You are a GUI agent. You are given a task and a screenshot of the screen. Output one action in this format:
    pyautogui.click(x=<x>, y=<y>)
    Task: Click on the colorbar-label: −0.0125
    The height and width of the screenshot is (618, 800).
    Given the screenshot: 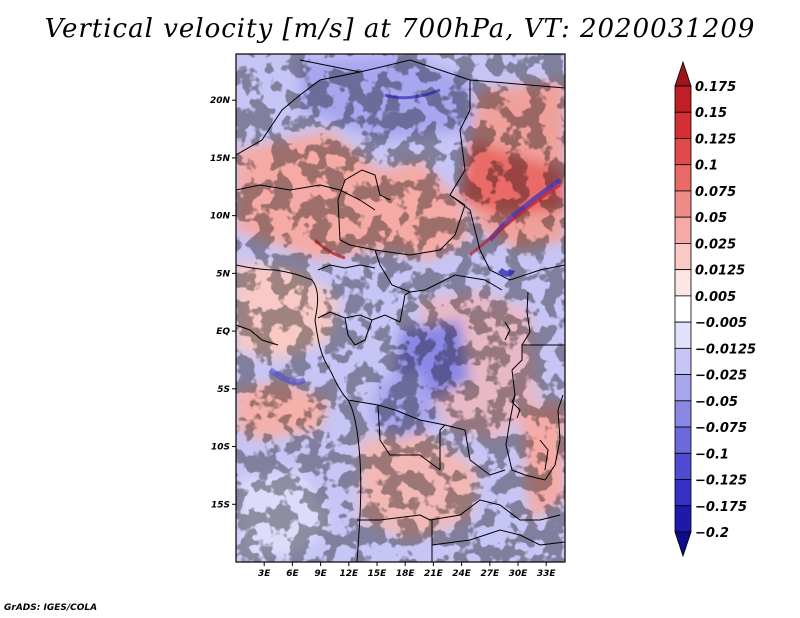 What is the action you would take?
    pyautogui.click(x=725, y=349)
    